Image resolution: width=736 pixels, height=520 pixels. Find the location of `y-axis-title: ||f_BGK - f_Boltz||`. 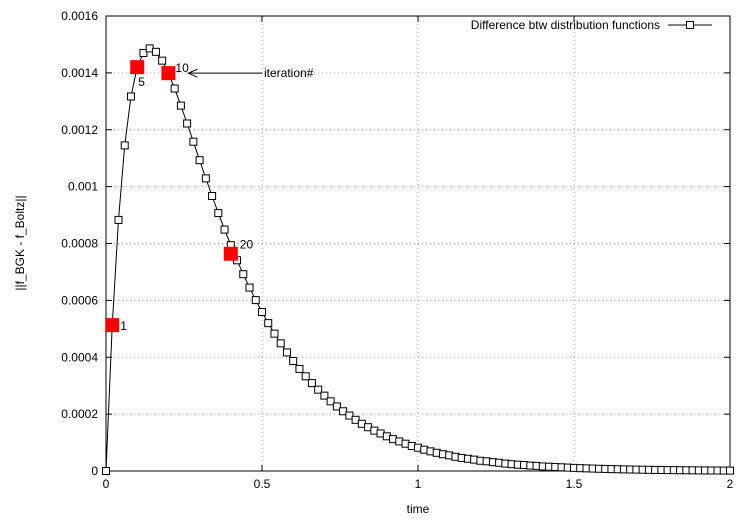

y-axis-title: ||f_BGK - f_Boltz|| is located at coordinates (20, 242).